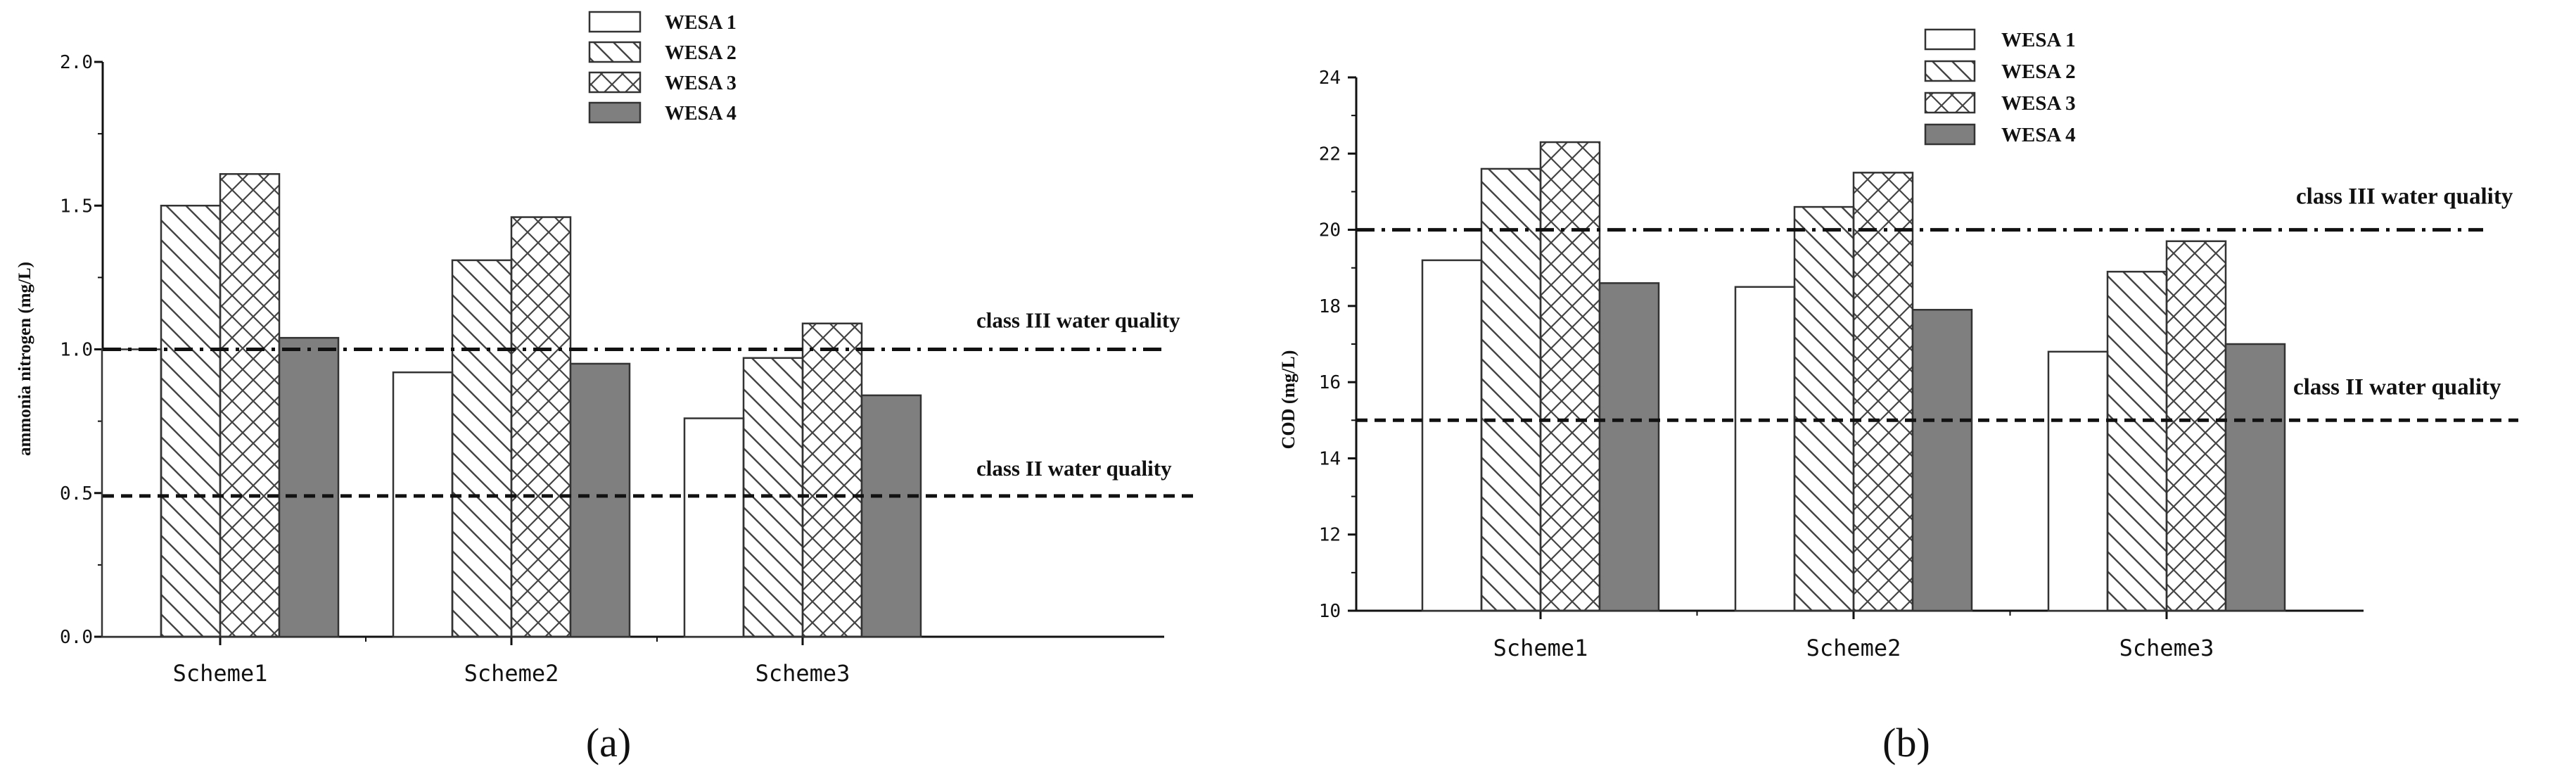 The image size is (2576, 781). What do you see at coordinates (608, 743) in the screenshot?
I see `panel-label: (a)` at bounding box center [608, 743].